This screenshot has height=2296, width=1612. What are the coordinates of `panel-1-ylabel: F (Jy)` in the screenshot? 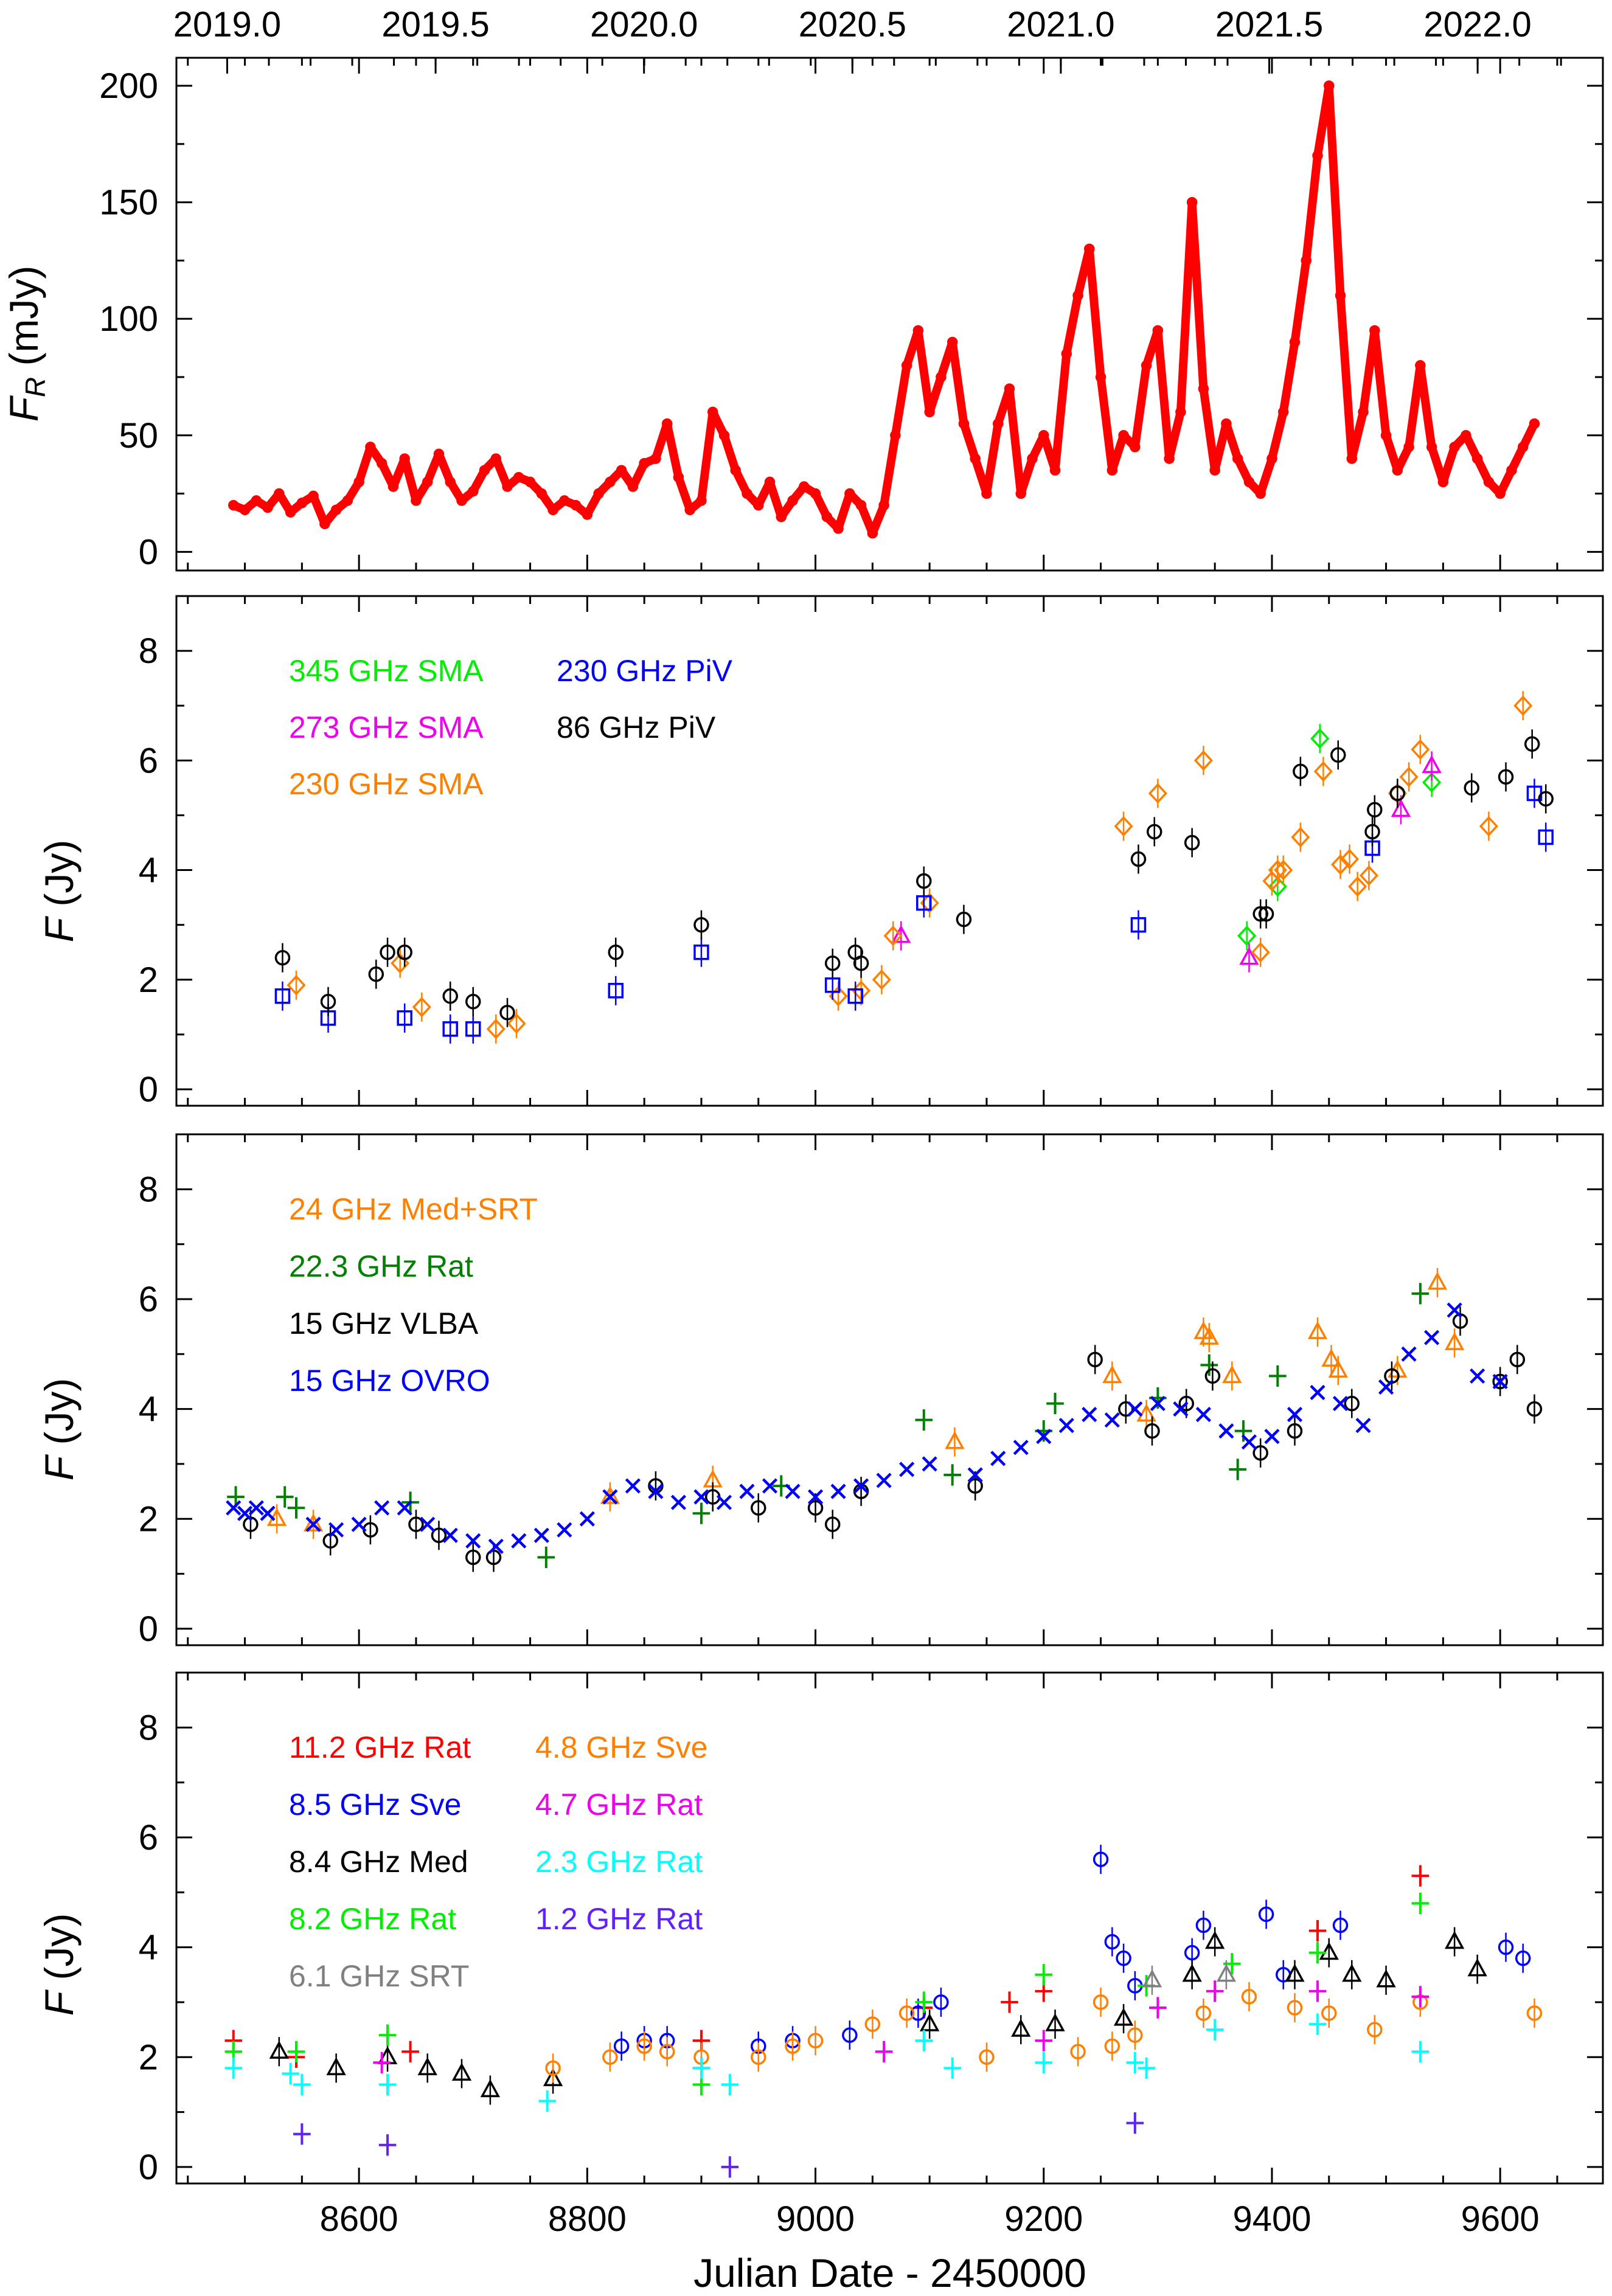 It's located at (59, 891).